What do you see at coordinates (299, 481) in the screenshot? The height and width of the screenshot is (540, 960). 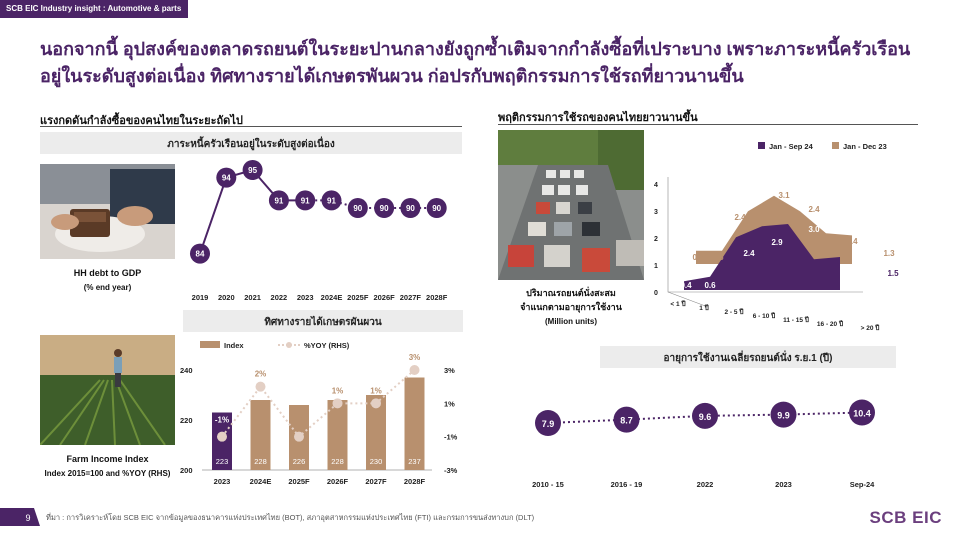 I see `farm-year-label: 2025F` at bounding box center [299, 481].